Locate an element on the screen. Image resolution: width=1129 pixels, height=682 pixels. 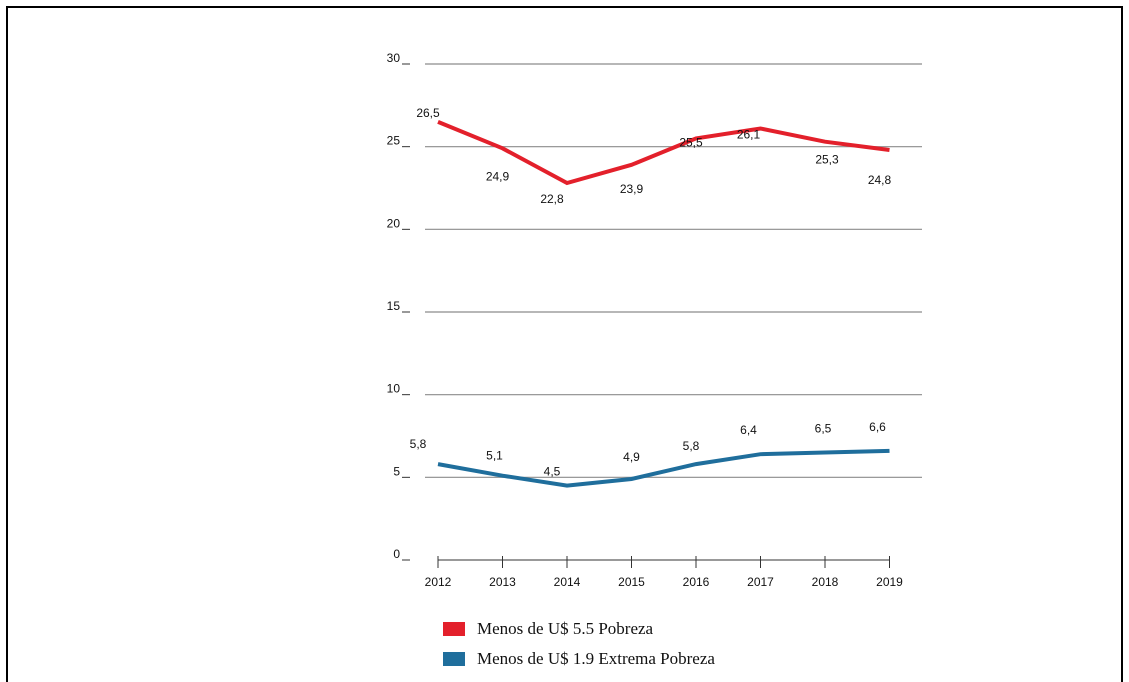
data-label-poverty-2018: 25,3 is located at coordinates (827, 160).